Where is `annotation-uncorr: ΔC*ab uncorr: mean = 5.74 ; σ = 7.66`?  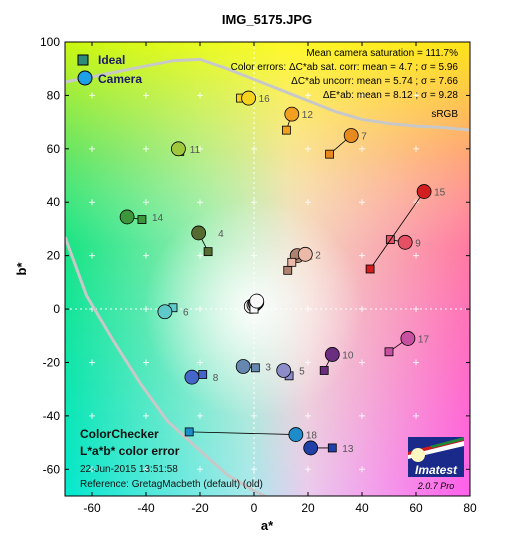 annotation-uncorr: ΔC*ab uncorr: mean = 5.74 ; σ = 7.66 is located at coordinates (374, 81).